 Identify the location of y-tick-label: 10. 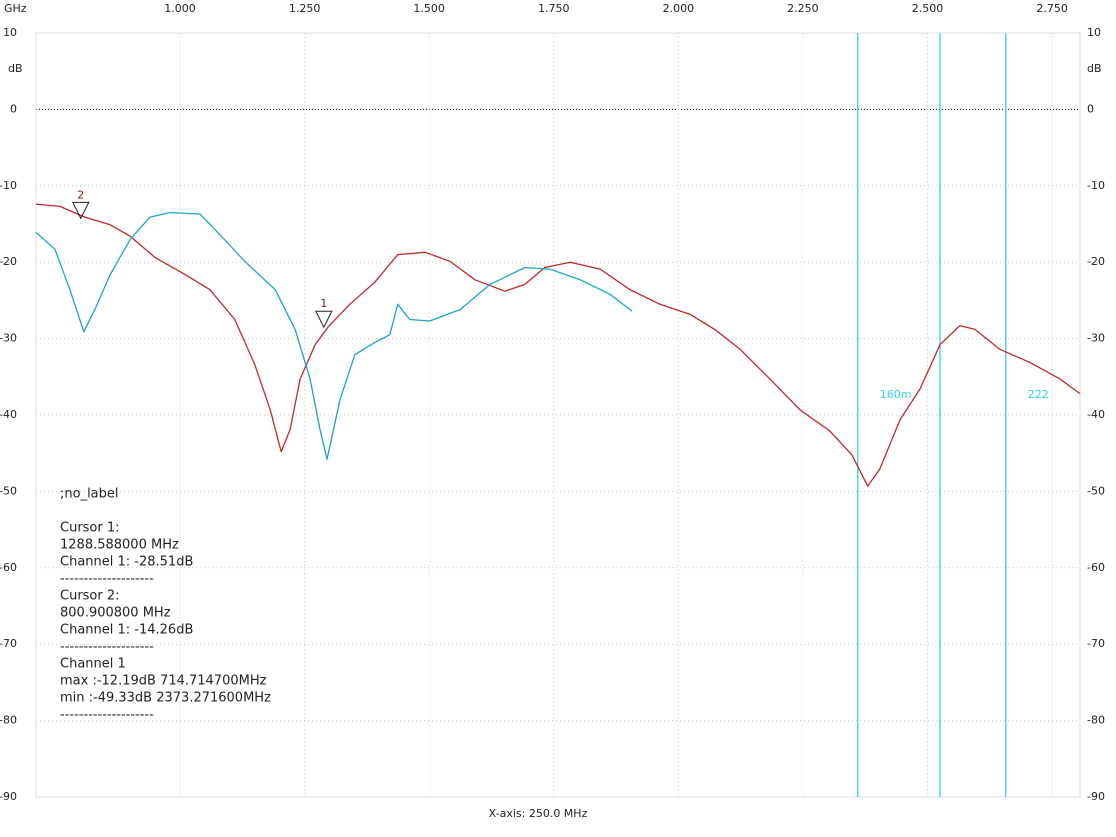
(10, 32).